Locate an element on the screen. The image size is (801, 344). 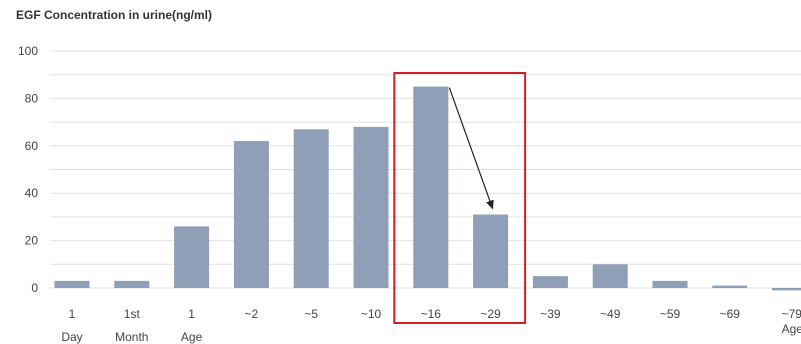
x-tick-sublabel: Month is located at coordinates (131, 337).